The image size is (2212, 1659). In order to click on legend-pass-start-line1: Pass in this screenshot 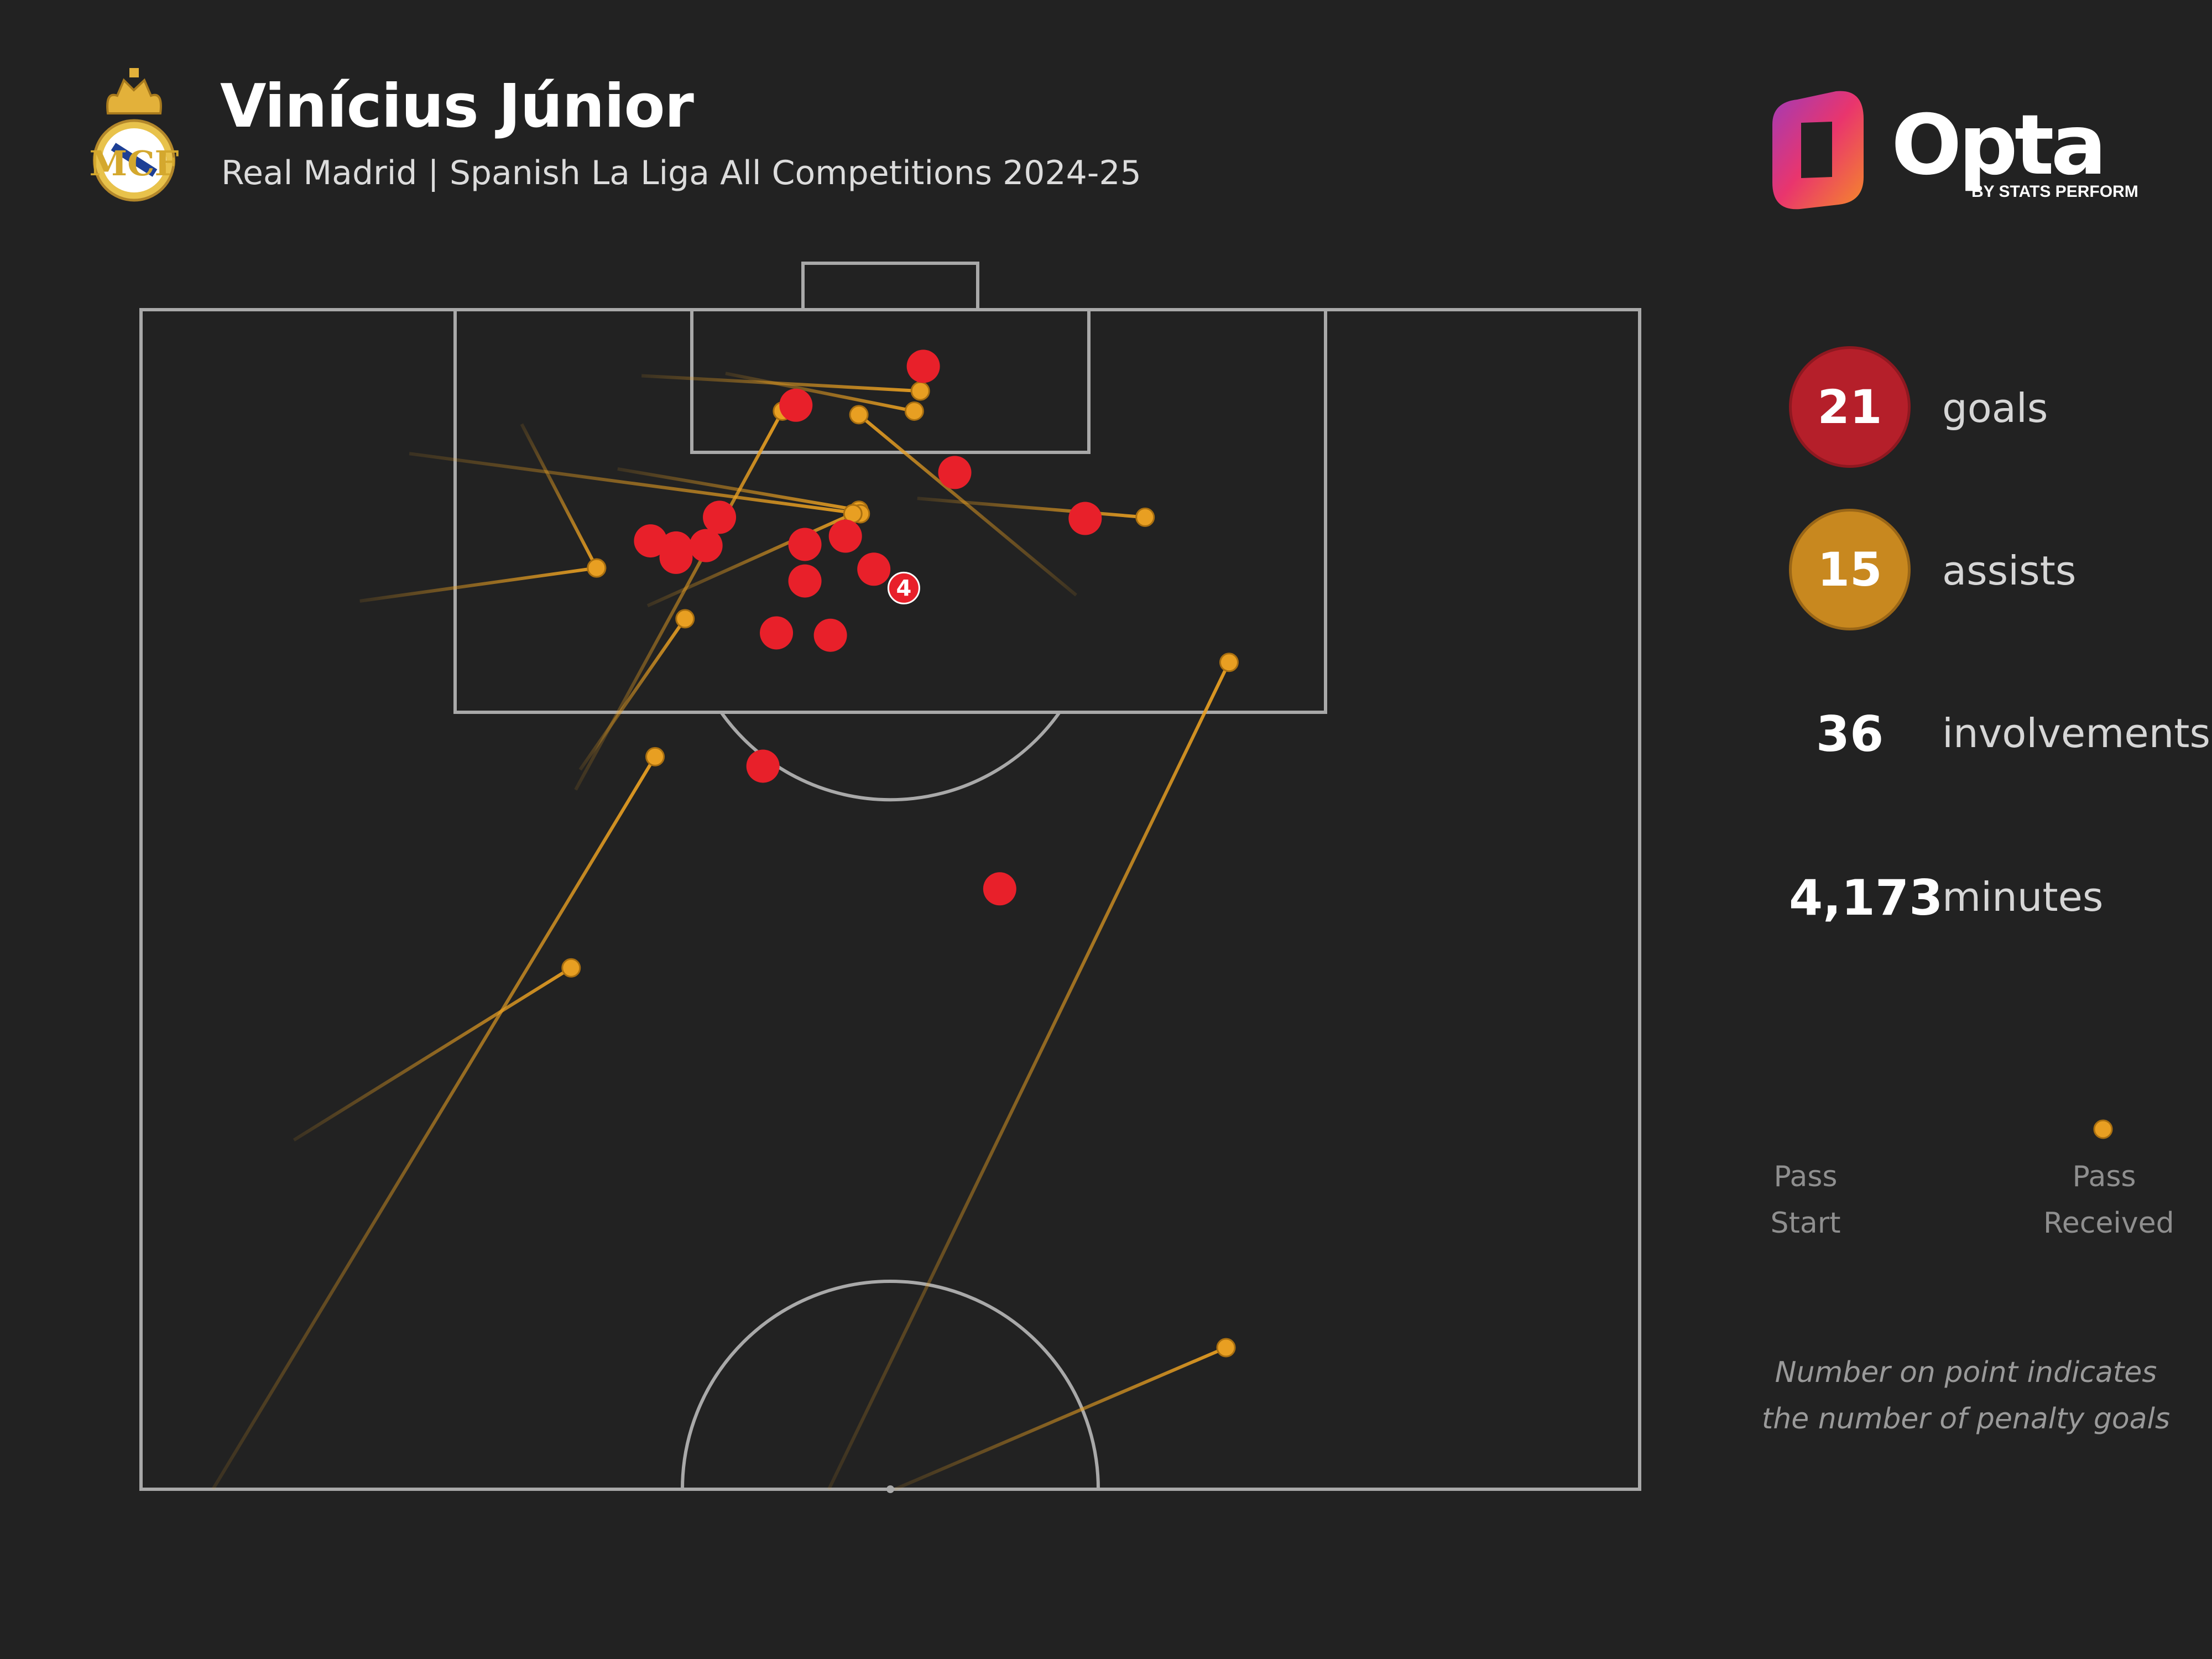, I will do `click(1806, 1177)`.